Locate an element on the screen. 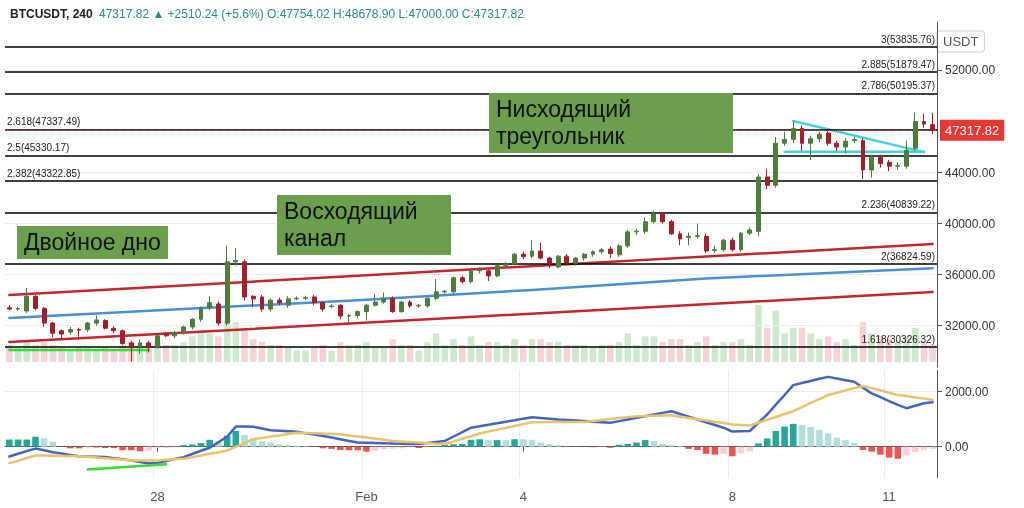  note-box: Двойное дно is located at coordinates (92, 242).